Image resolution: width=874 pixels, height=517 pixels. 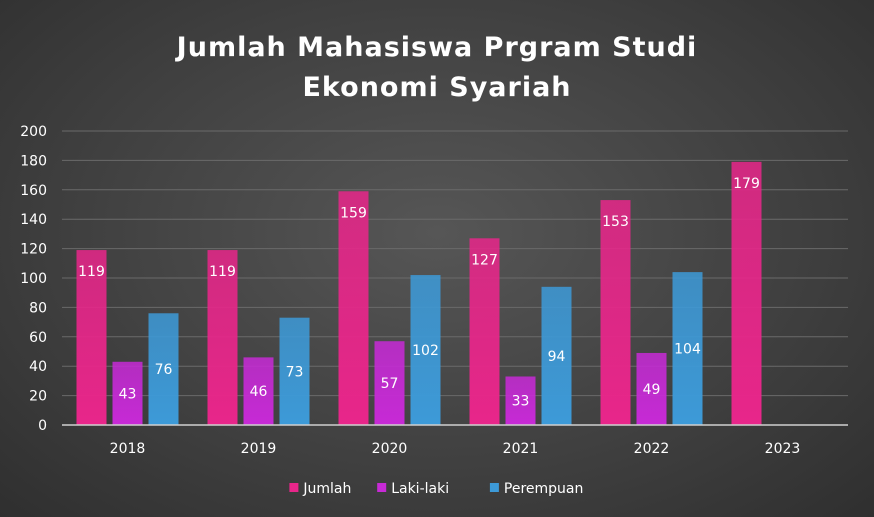 I want to click on bar-jumlah-2023, so click(x=746, y=293).